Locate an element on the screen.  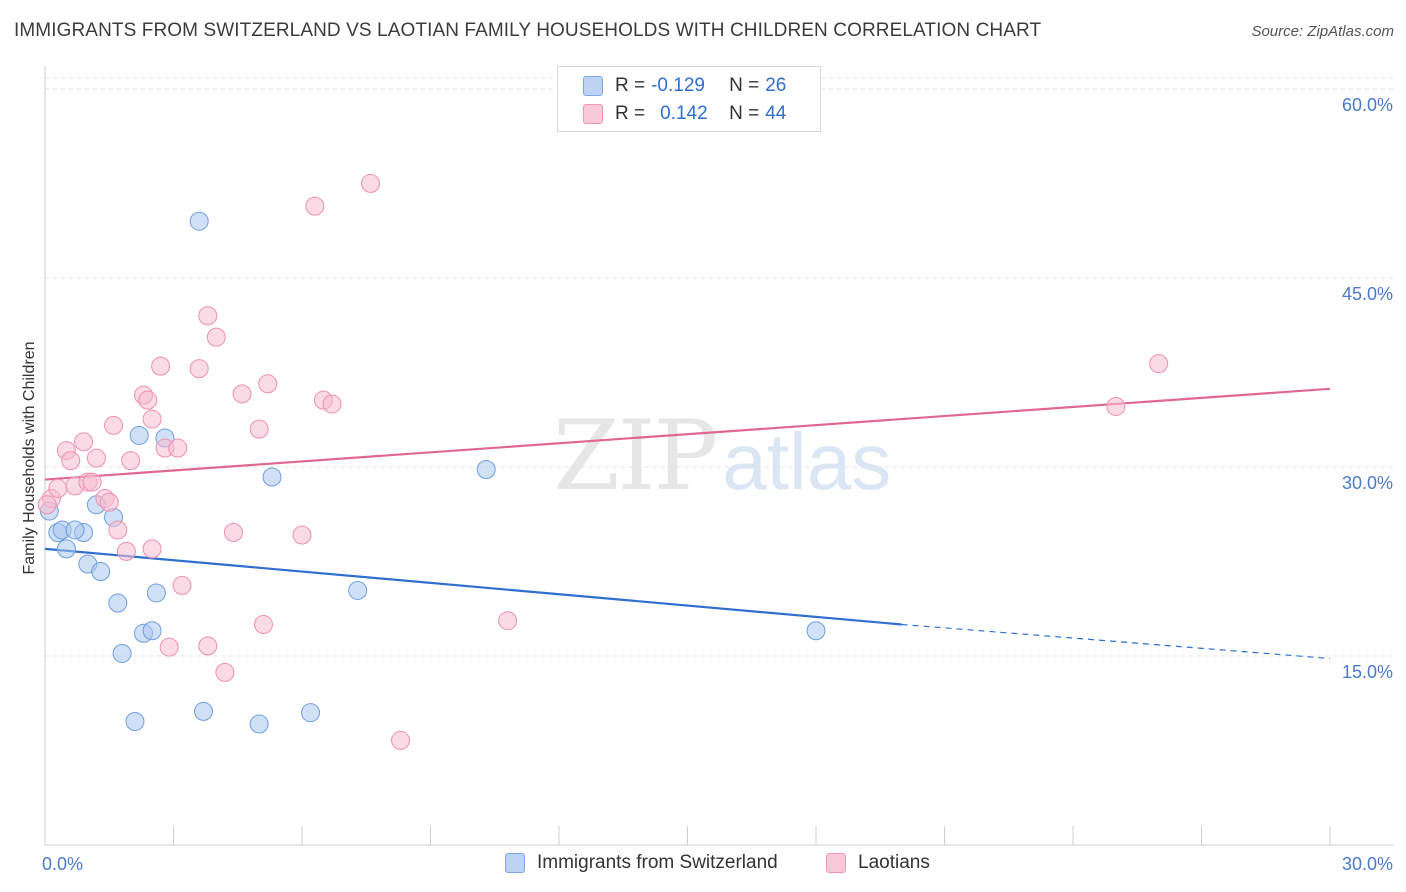
bottom-legend-label-switzerland: Immigrants from Switzerland is located at coordinates (657, 862).